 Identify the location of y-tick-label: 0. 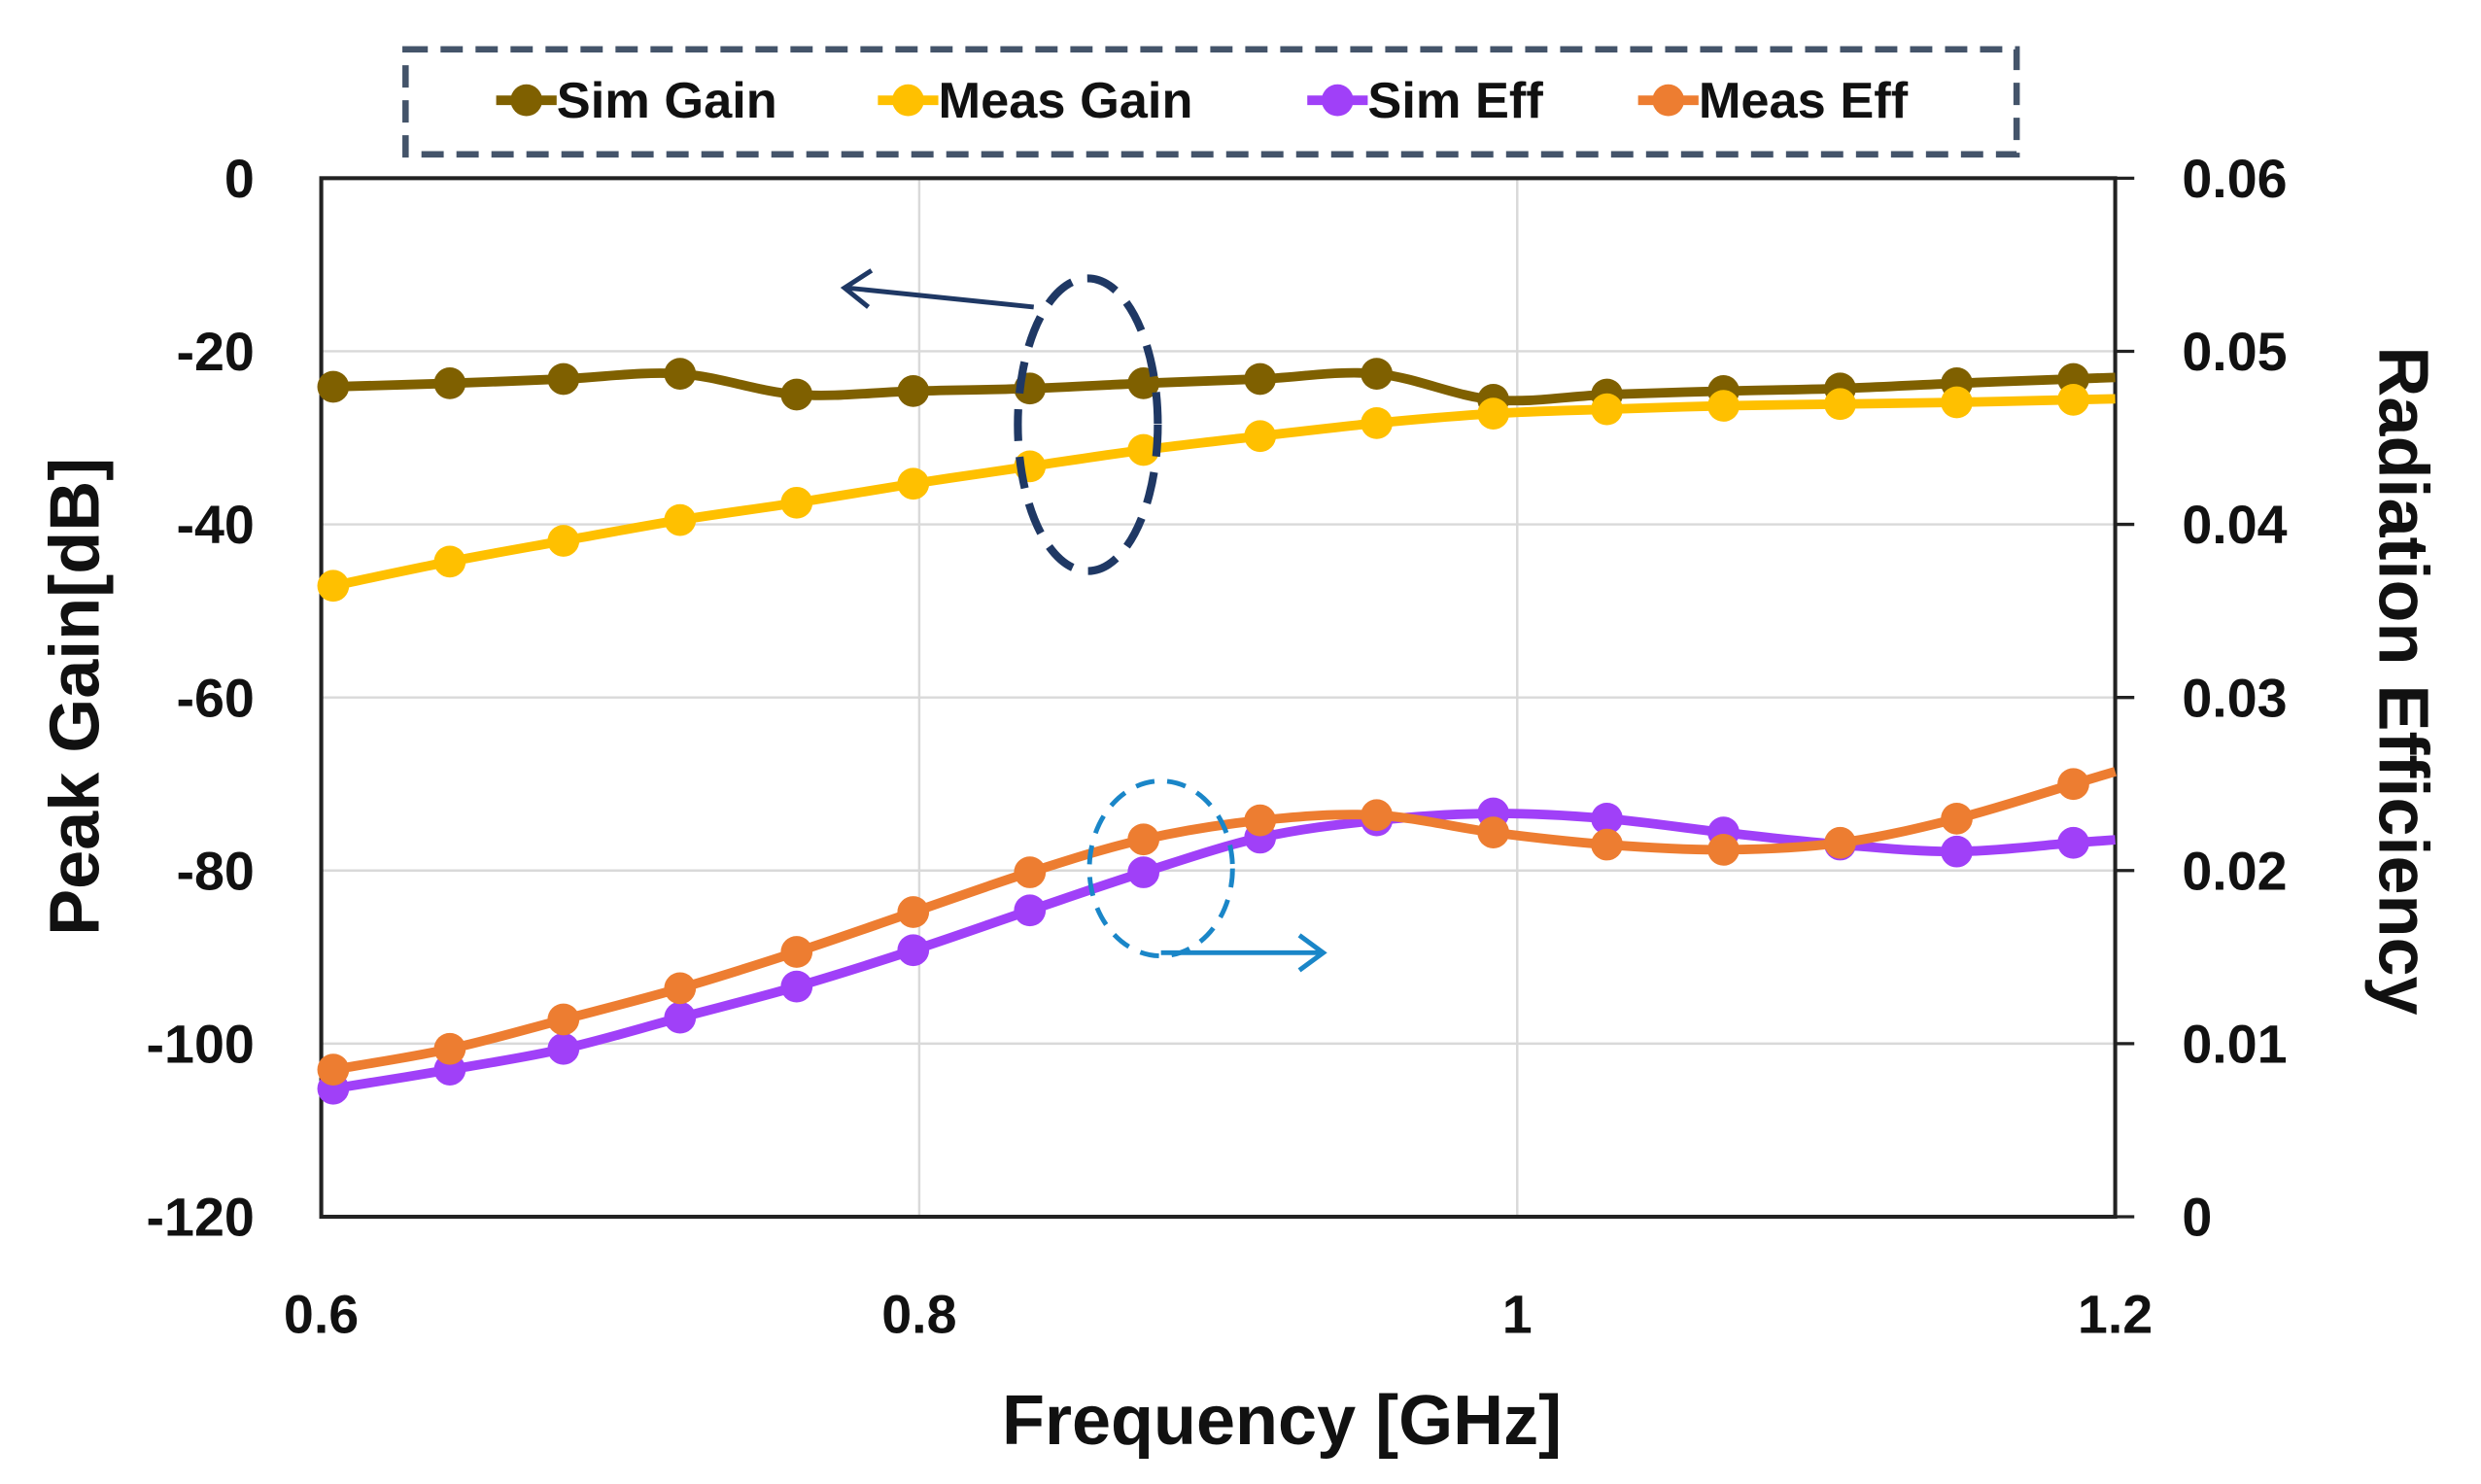
(240, 179).